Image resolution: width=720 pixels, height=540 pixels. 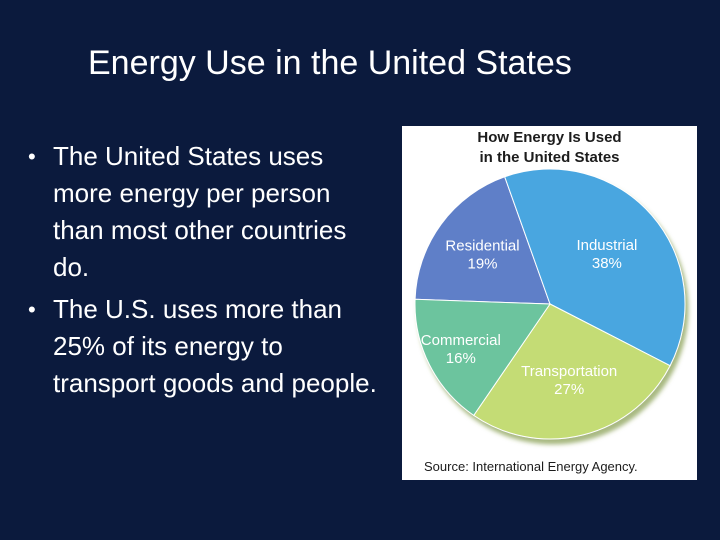 What do you see at coordinates (569, 389) in the screenshot?
I see `slice-value-label: 27%` at bounding box center [569, 389].